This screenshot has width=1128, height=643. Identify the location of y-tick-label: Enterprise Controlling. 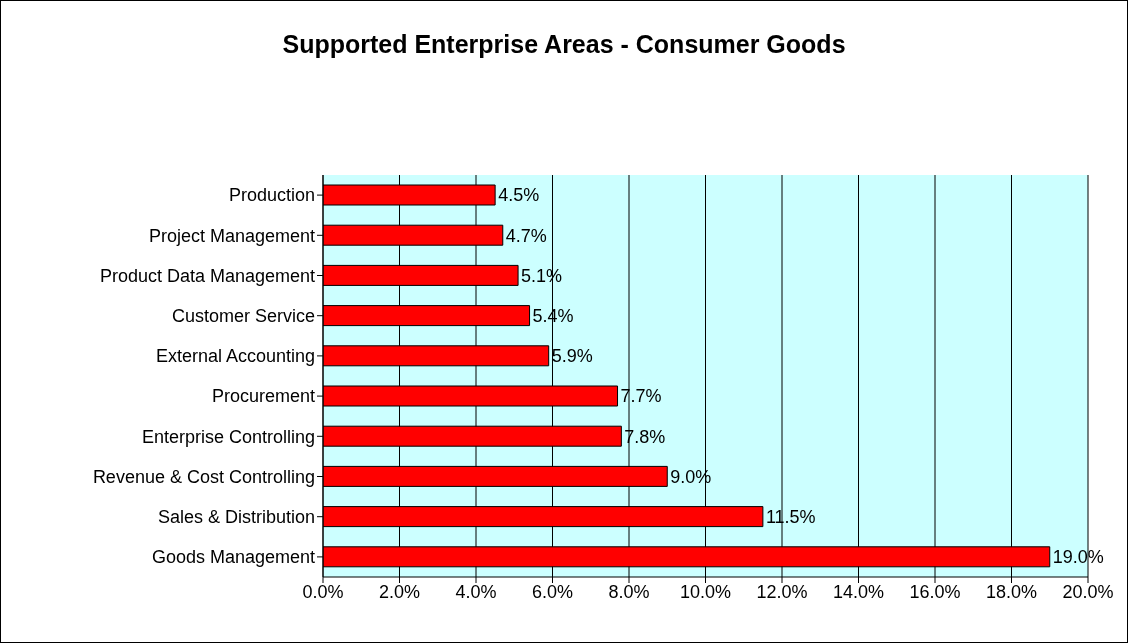
(228, 436).